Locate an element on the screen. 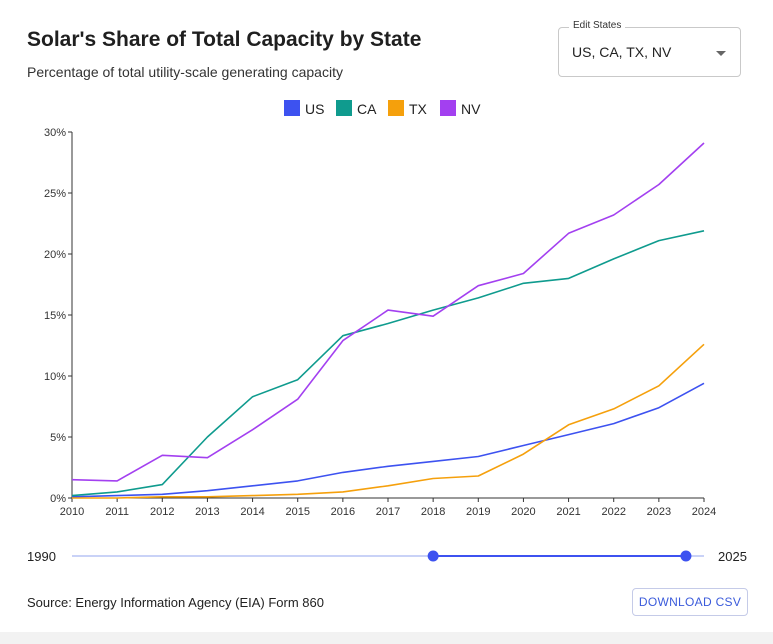 The height and width of the screenshot is (644, 773). x-tick-label: 2014 is located at coordinates (252, 512).